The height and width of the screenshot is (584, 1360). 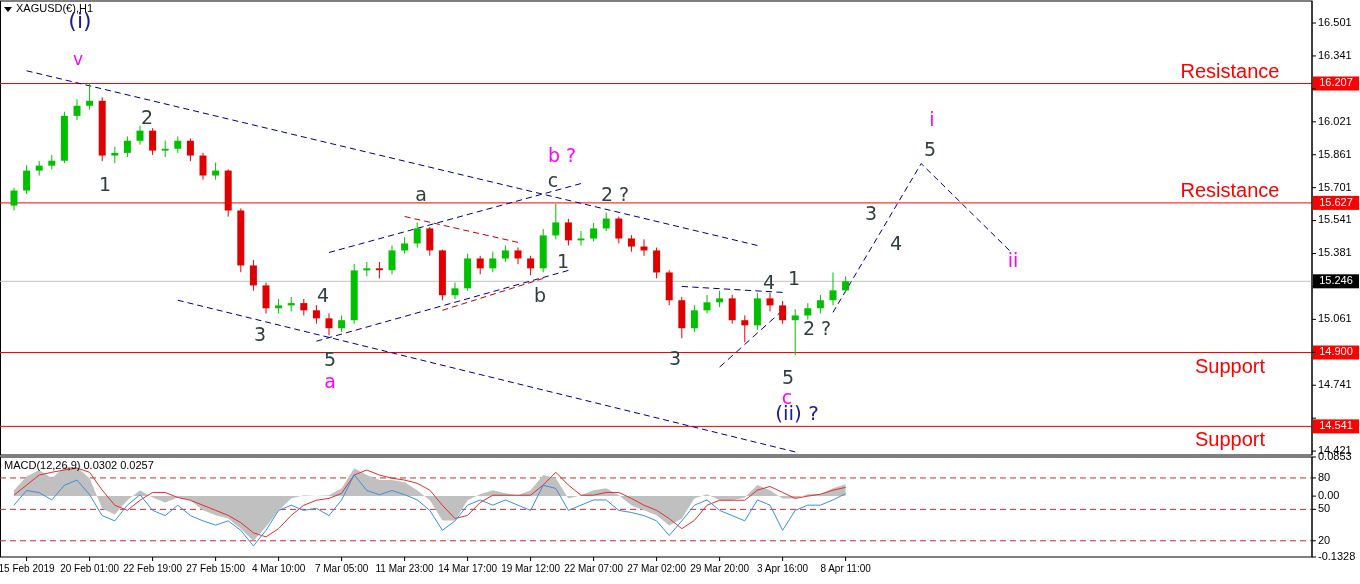 I want to click on x-tick-label: 29 Mar 20:00, so click(x=720, y=568).